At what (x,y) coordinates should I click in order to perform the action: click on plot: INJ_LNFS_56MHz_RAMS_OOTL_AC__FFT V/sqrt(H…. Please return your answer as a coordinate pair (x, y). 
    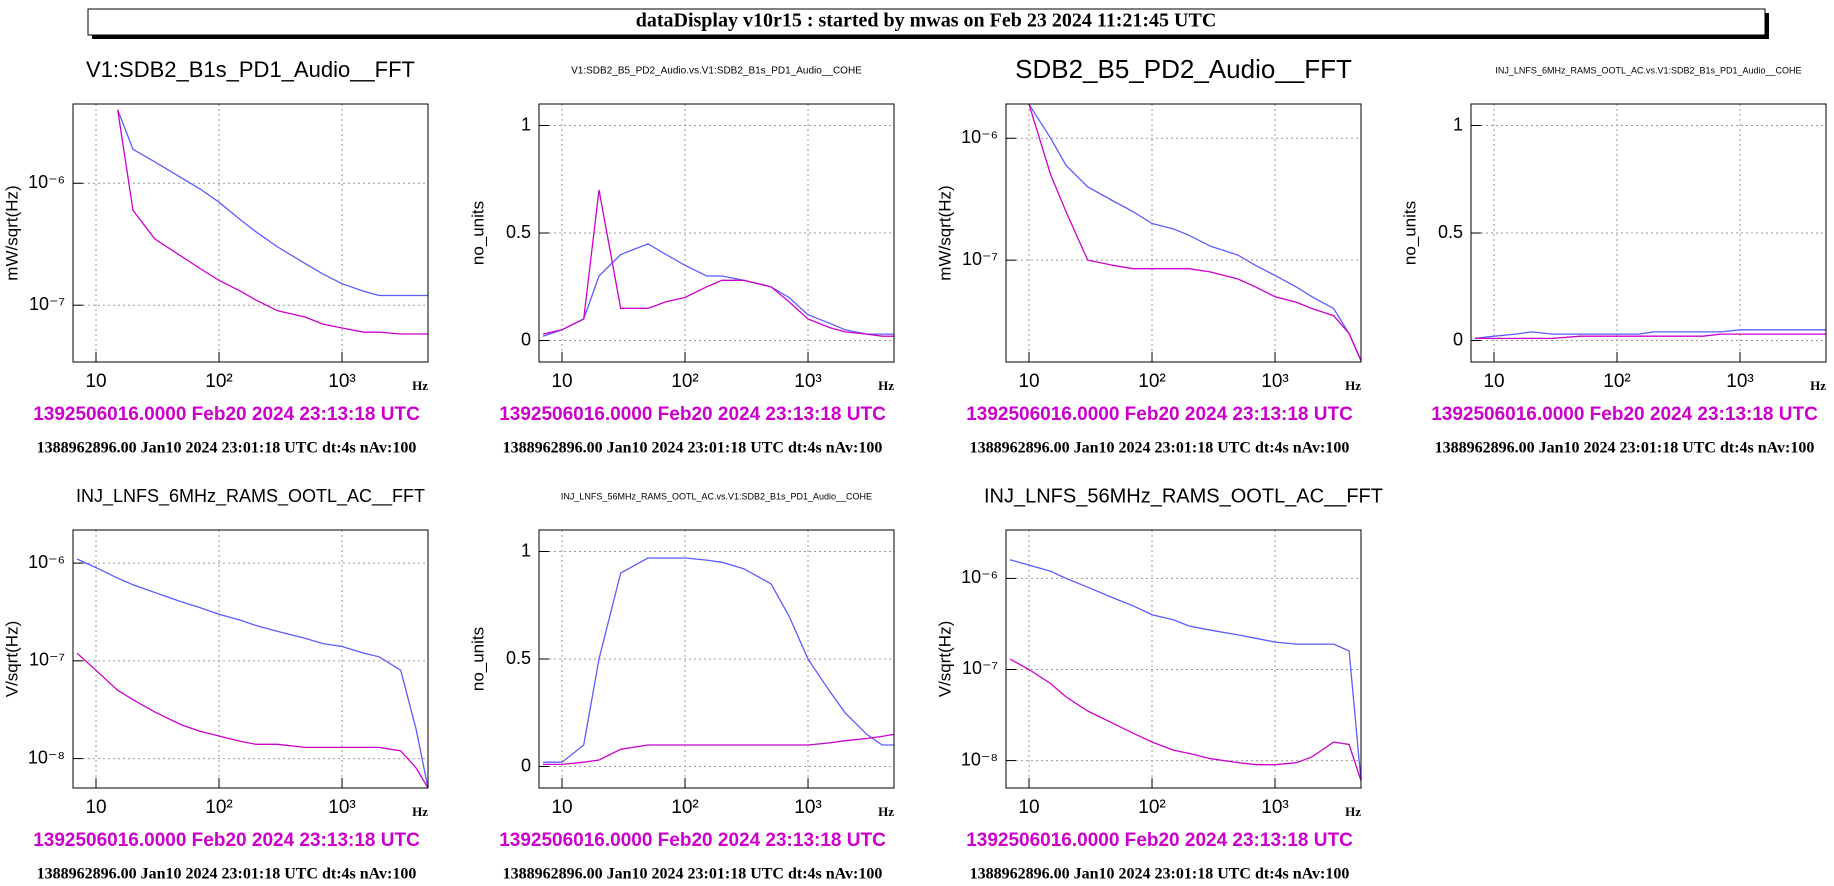
    Looking at the image, I should click on (1159, 683).